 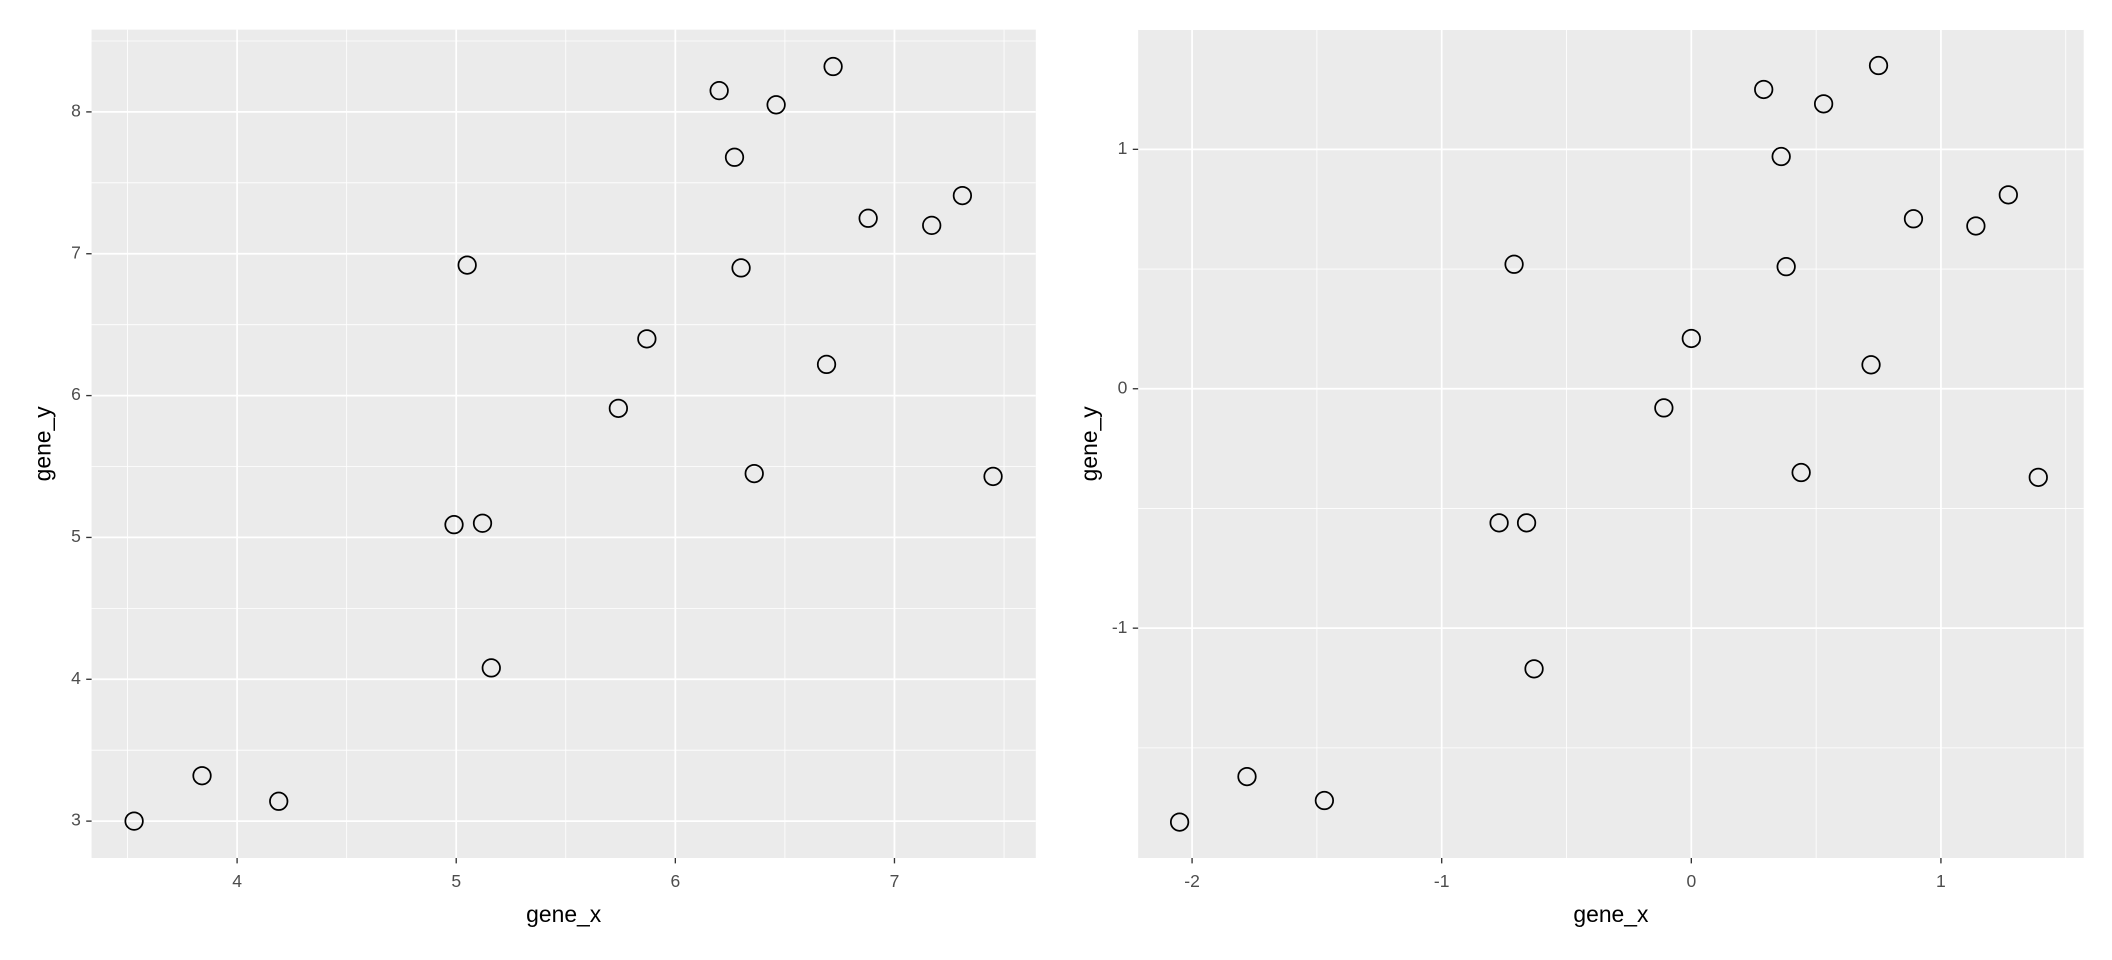 I want to click on y-tick-label: -1, so click(x=1120, y=627).